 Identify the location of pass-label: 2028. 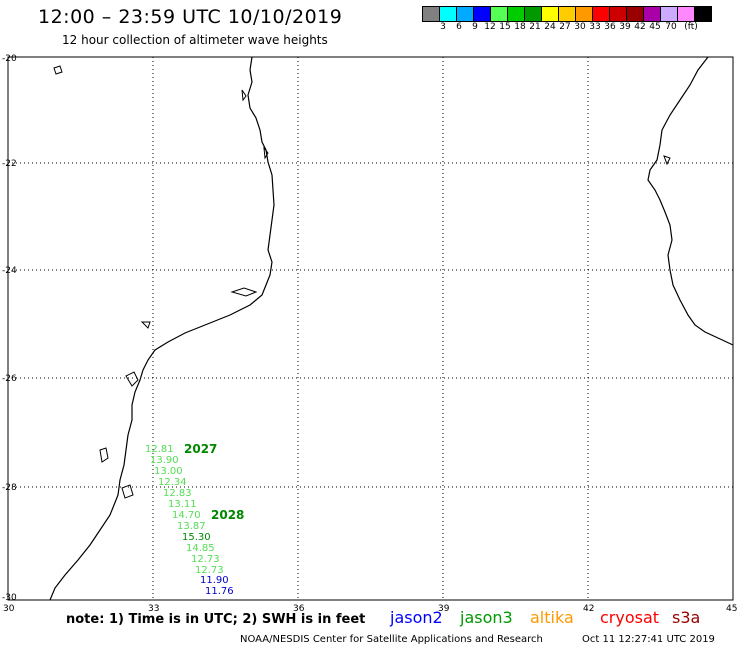
(227, 515).